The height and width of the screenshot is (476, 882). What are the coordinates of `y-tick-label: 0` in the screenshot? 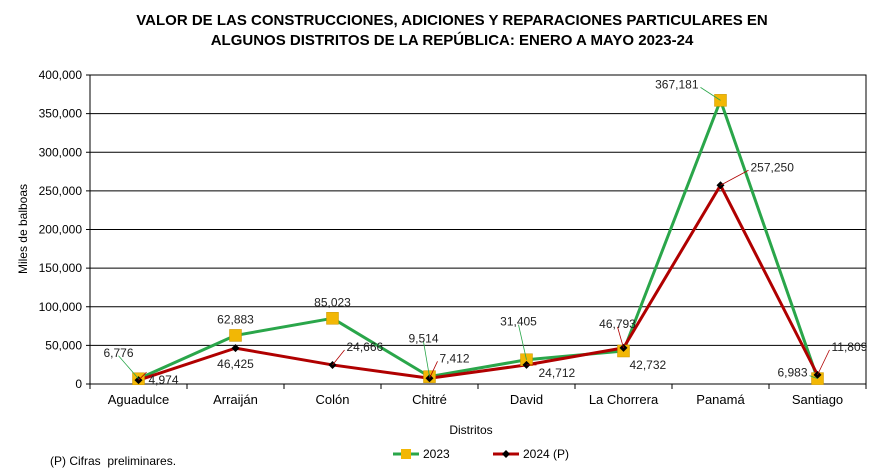 It's located at (78, 384).